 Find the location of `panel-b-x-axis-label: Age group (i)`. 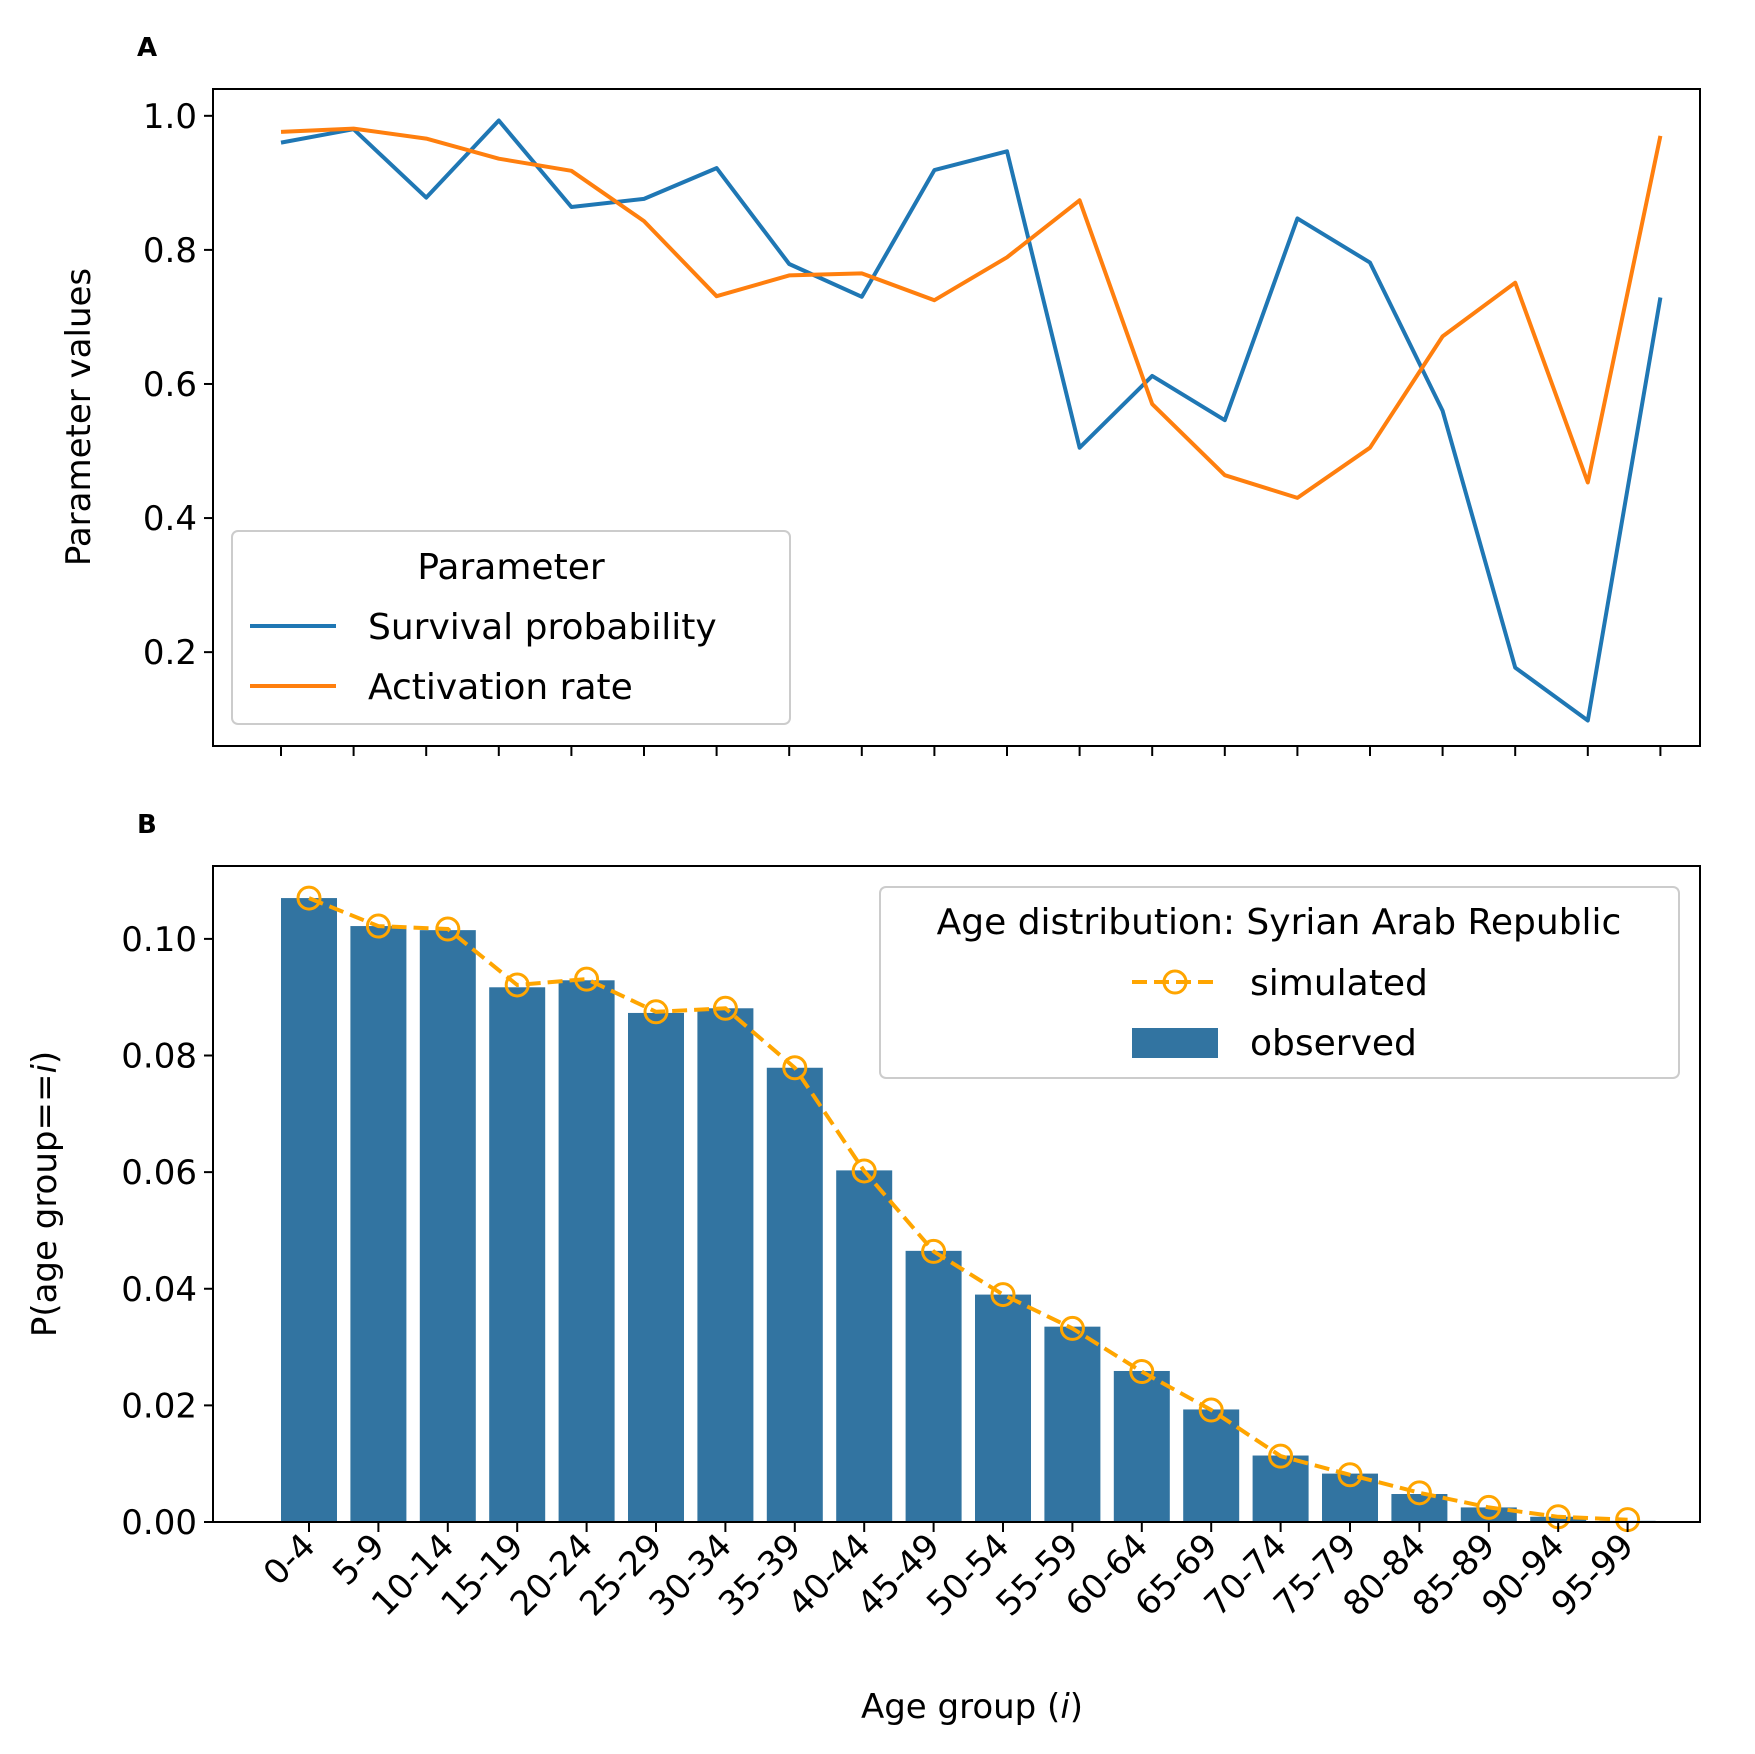

panel-b-x-axis-label: Age group (i) is located at coordinates (972, 1707).